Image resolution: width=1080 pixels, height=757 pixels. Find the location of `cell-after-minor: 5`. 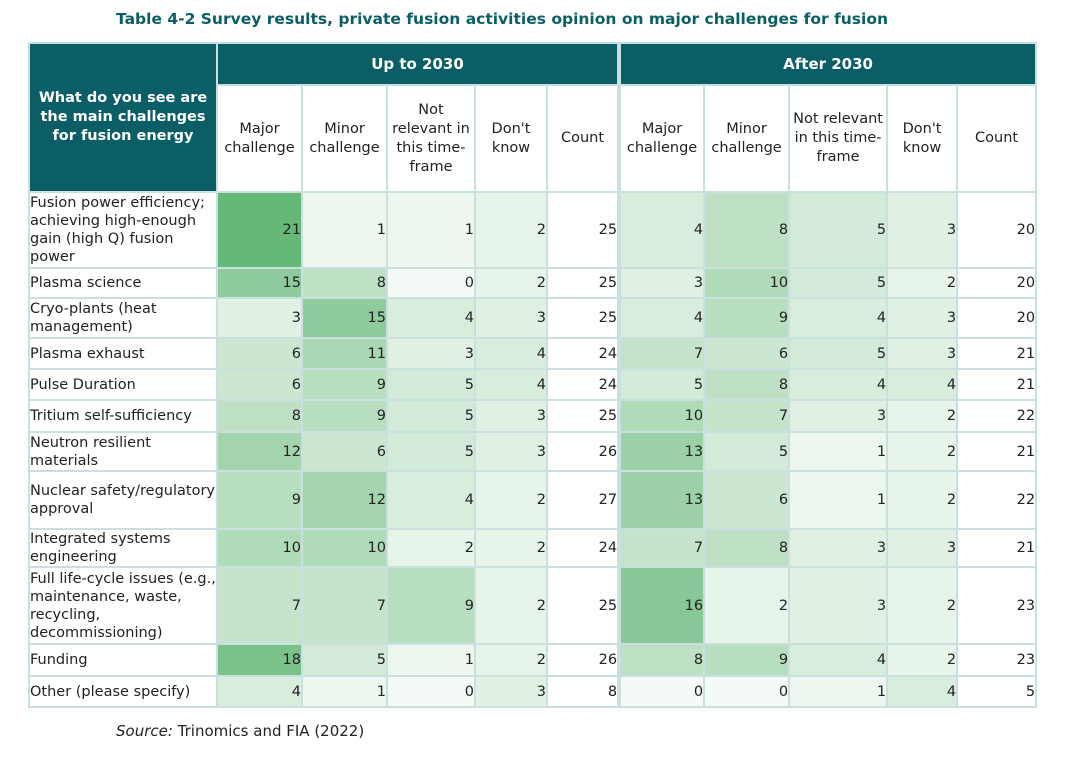

cell-after-minor: 5 is located at coordinates (747, 451).